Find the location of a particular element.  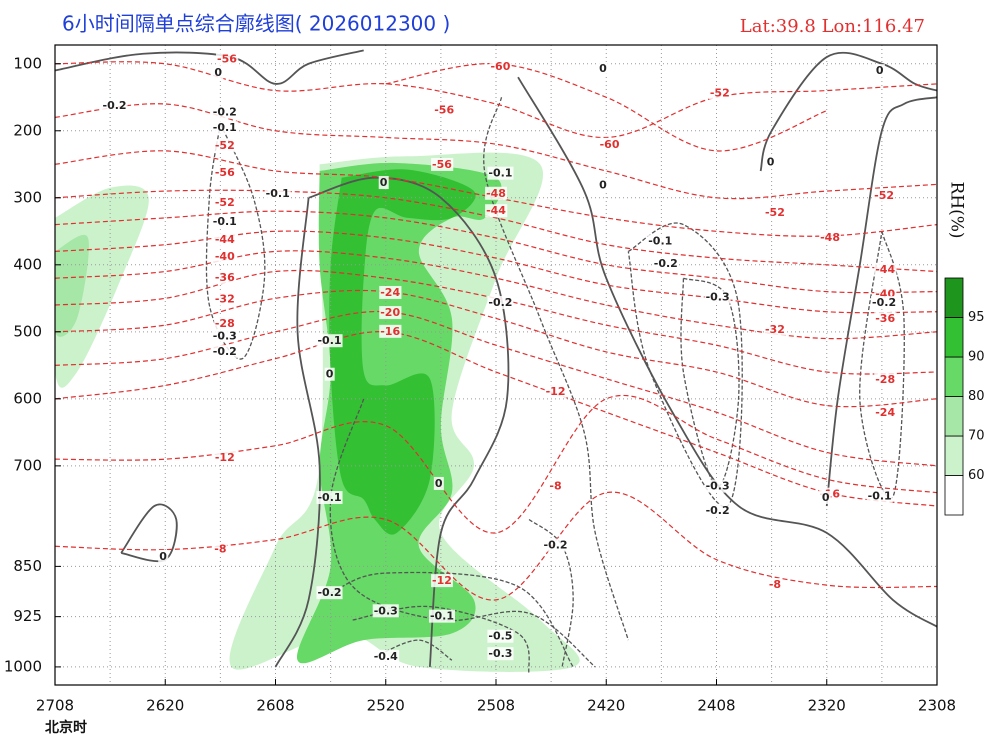

isotherm-label: -48 is located at coordinates (830, 237).